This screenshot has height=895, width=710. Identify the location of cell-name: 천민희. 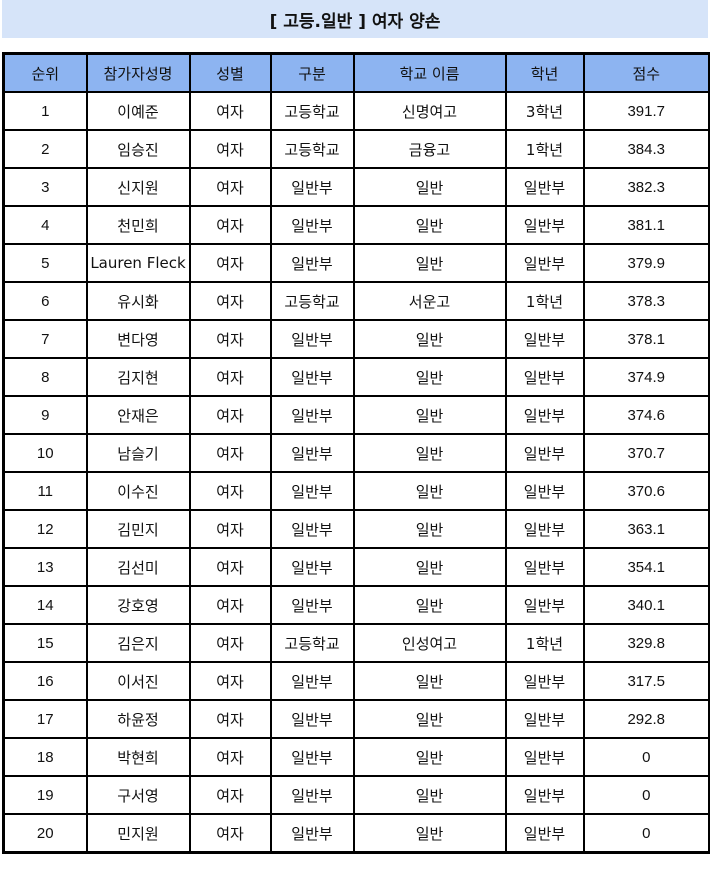
(138, 225).